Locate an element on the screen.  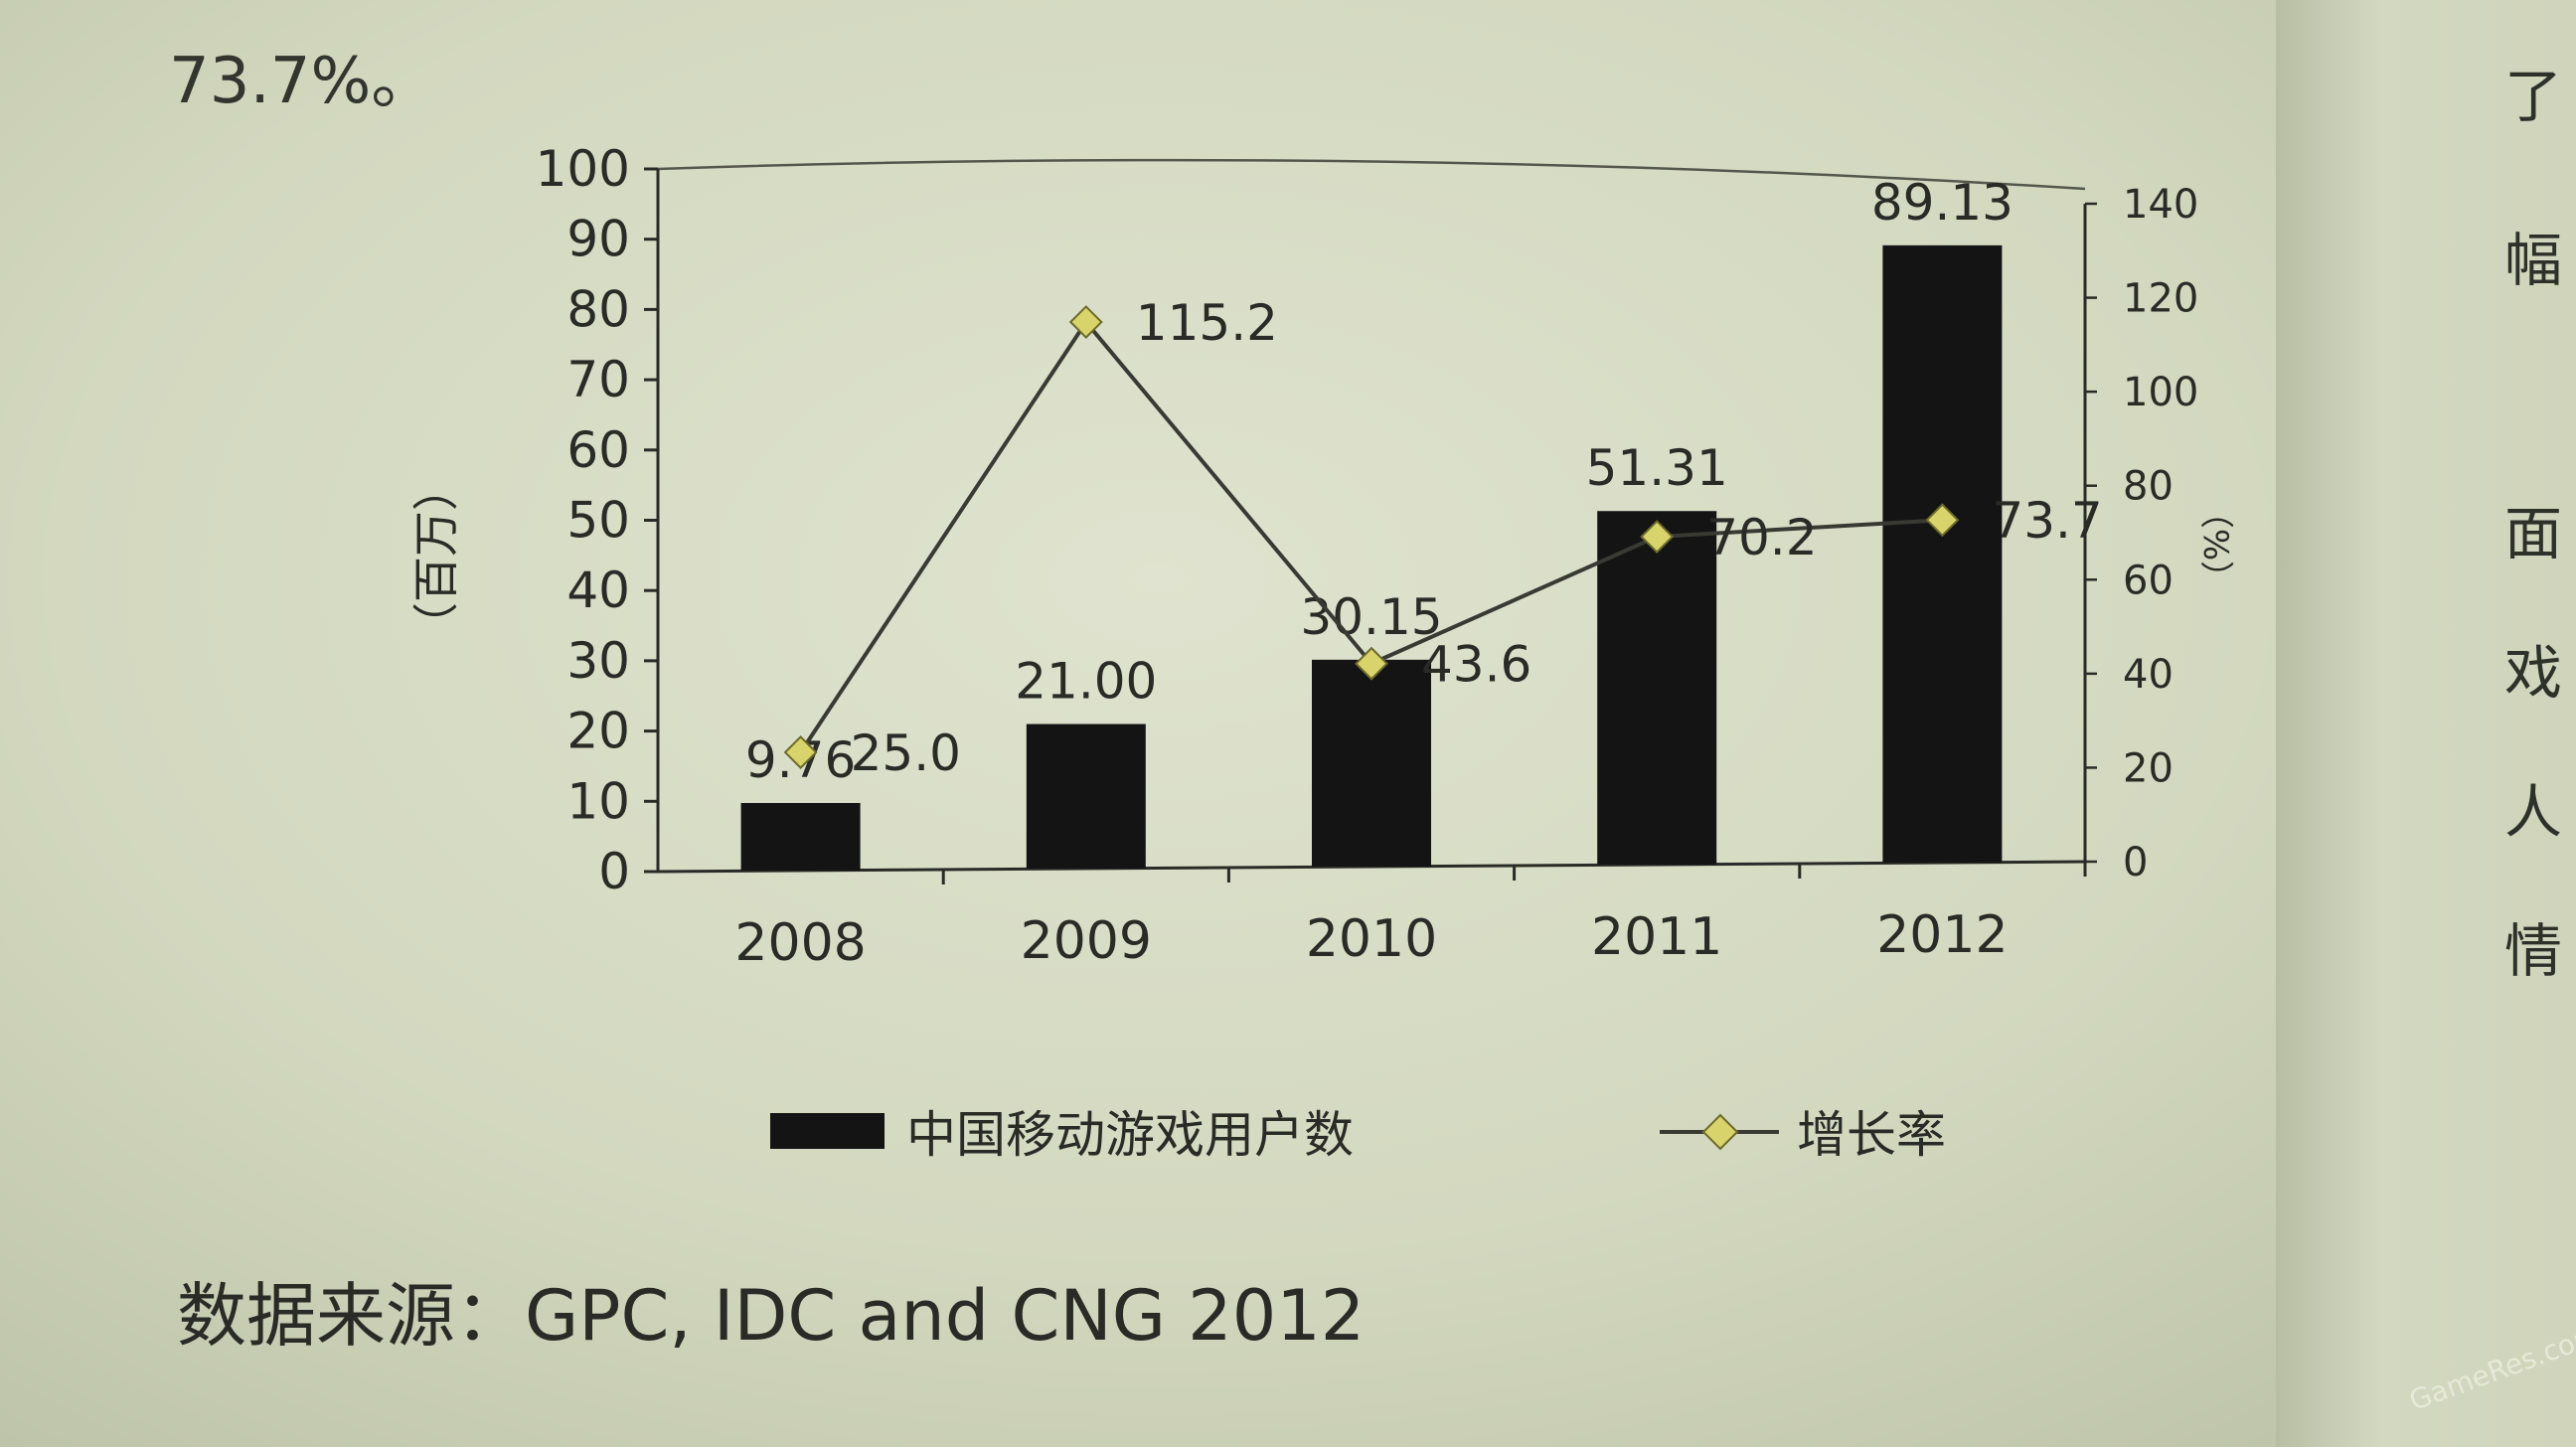
facing-page-char: 幅 is located at coordinates (2533, 260).